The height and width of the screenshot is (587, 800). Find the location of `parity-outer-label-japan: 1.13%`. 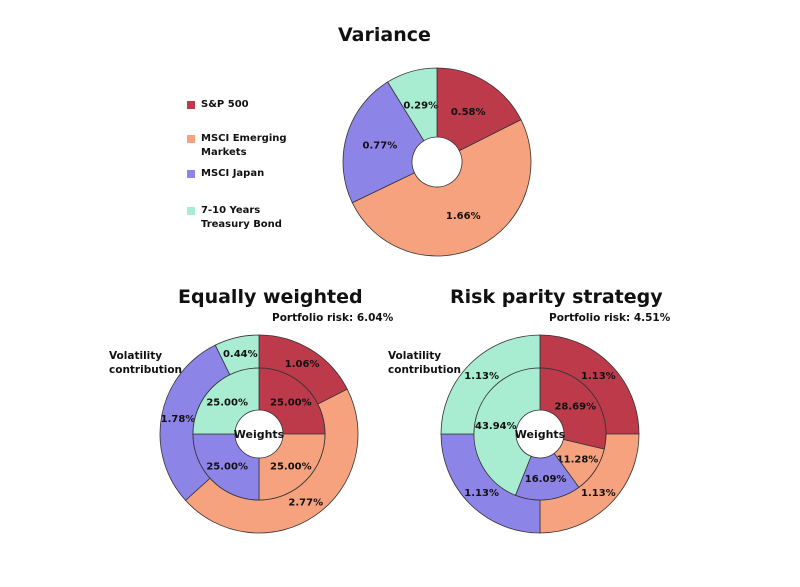

parity-outer-label-japan: 1.13% is located at coordinates (481, 493).